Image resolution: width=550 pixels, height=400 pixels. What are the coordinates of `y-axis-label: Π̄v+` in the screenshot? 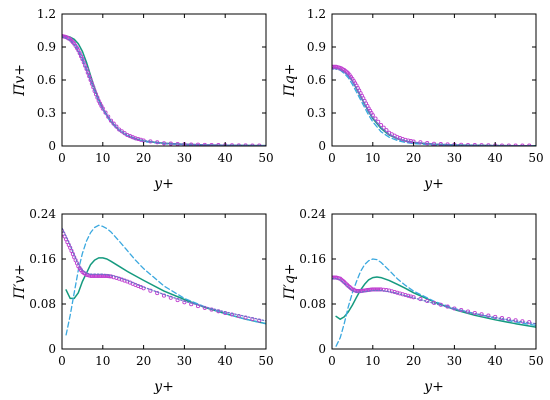 It's located at (20, 80).